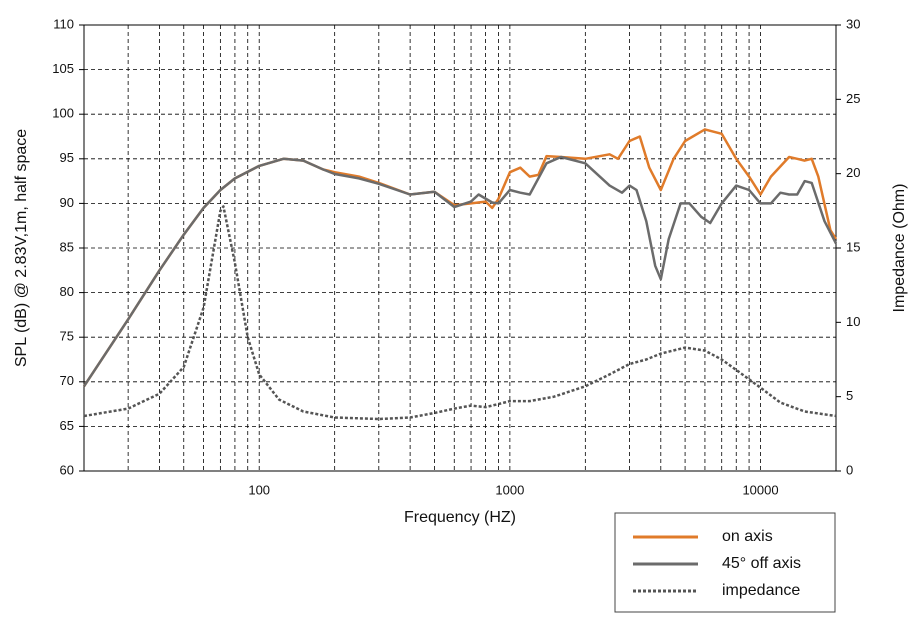  I want to click on y-tick-label: 80, so click(67, 291).